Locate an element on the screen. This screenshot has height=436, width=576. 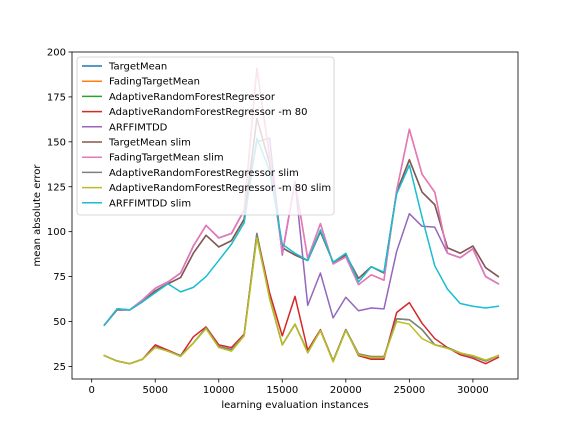
x-tick-label: 30000 is located at coordinates (473, 390).